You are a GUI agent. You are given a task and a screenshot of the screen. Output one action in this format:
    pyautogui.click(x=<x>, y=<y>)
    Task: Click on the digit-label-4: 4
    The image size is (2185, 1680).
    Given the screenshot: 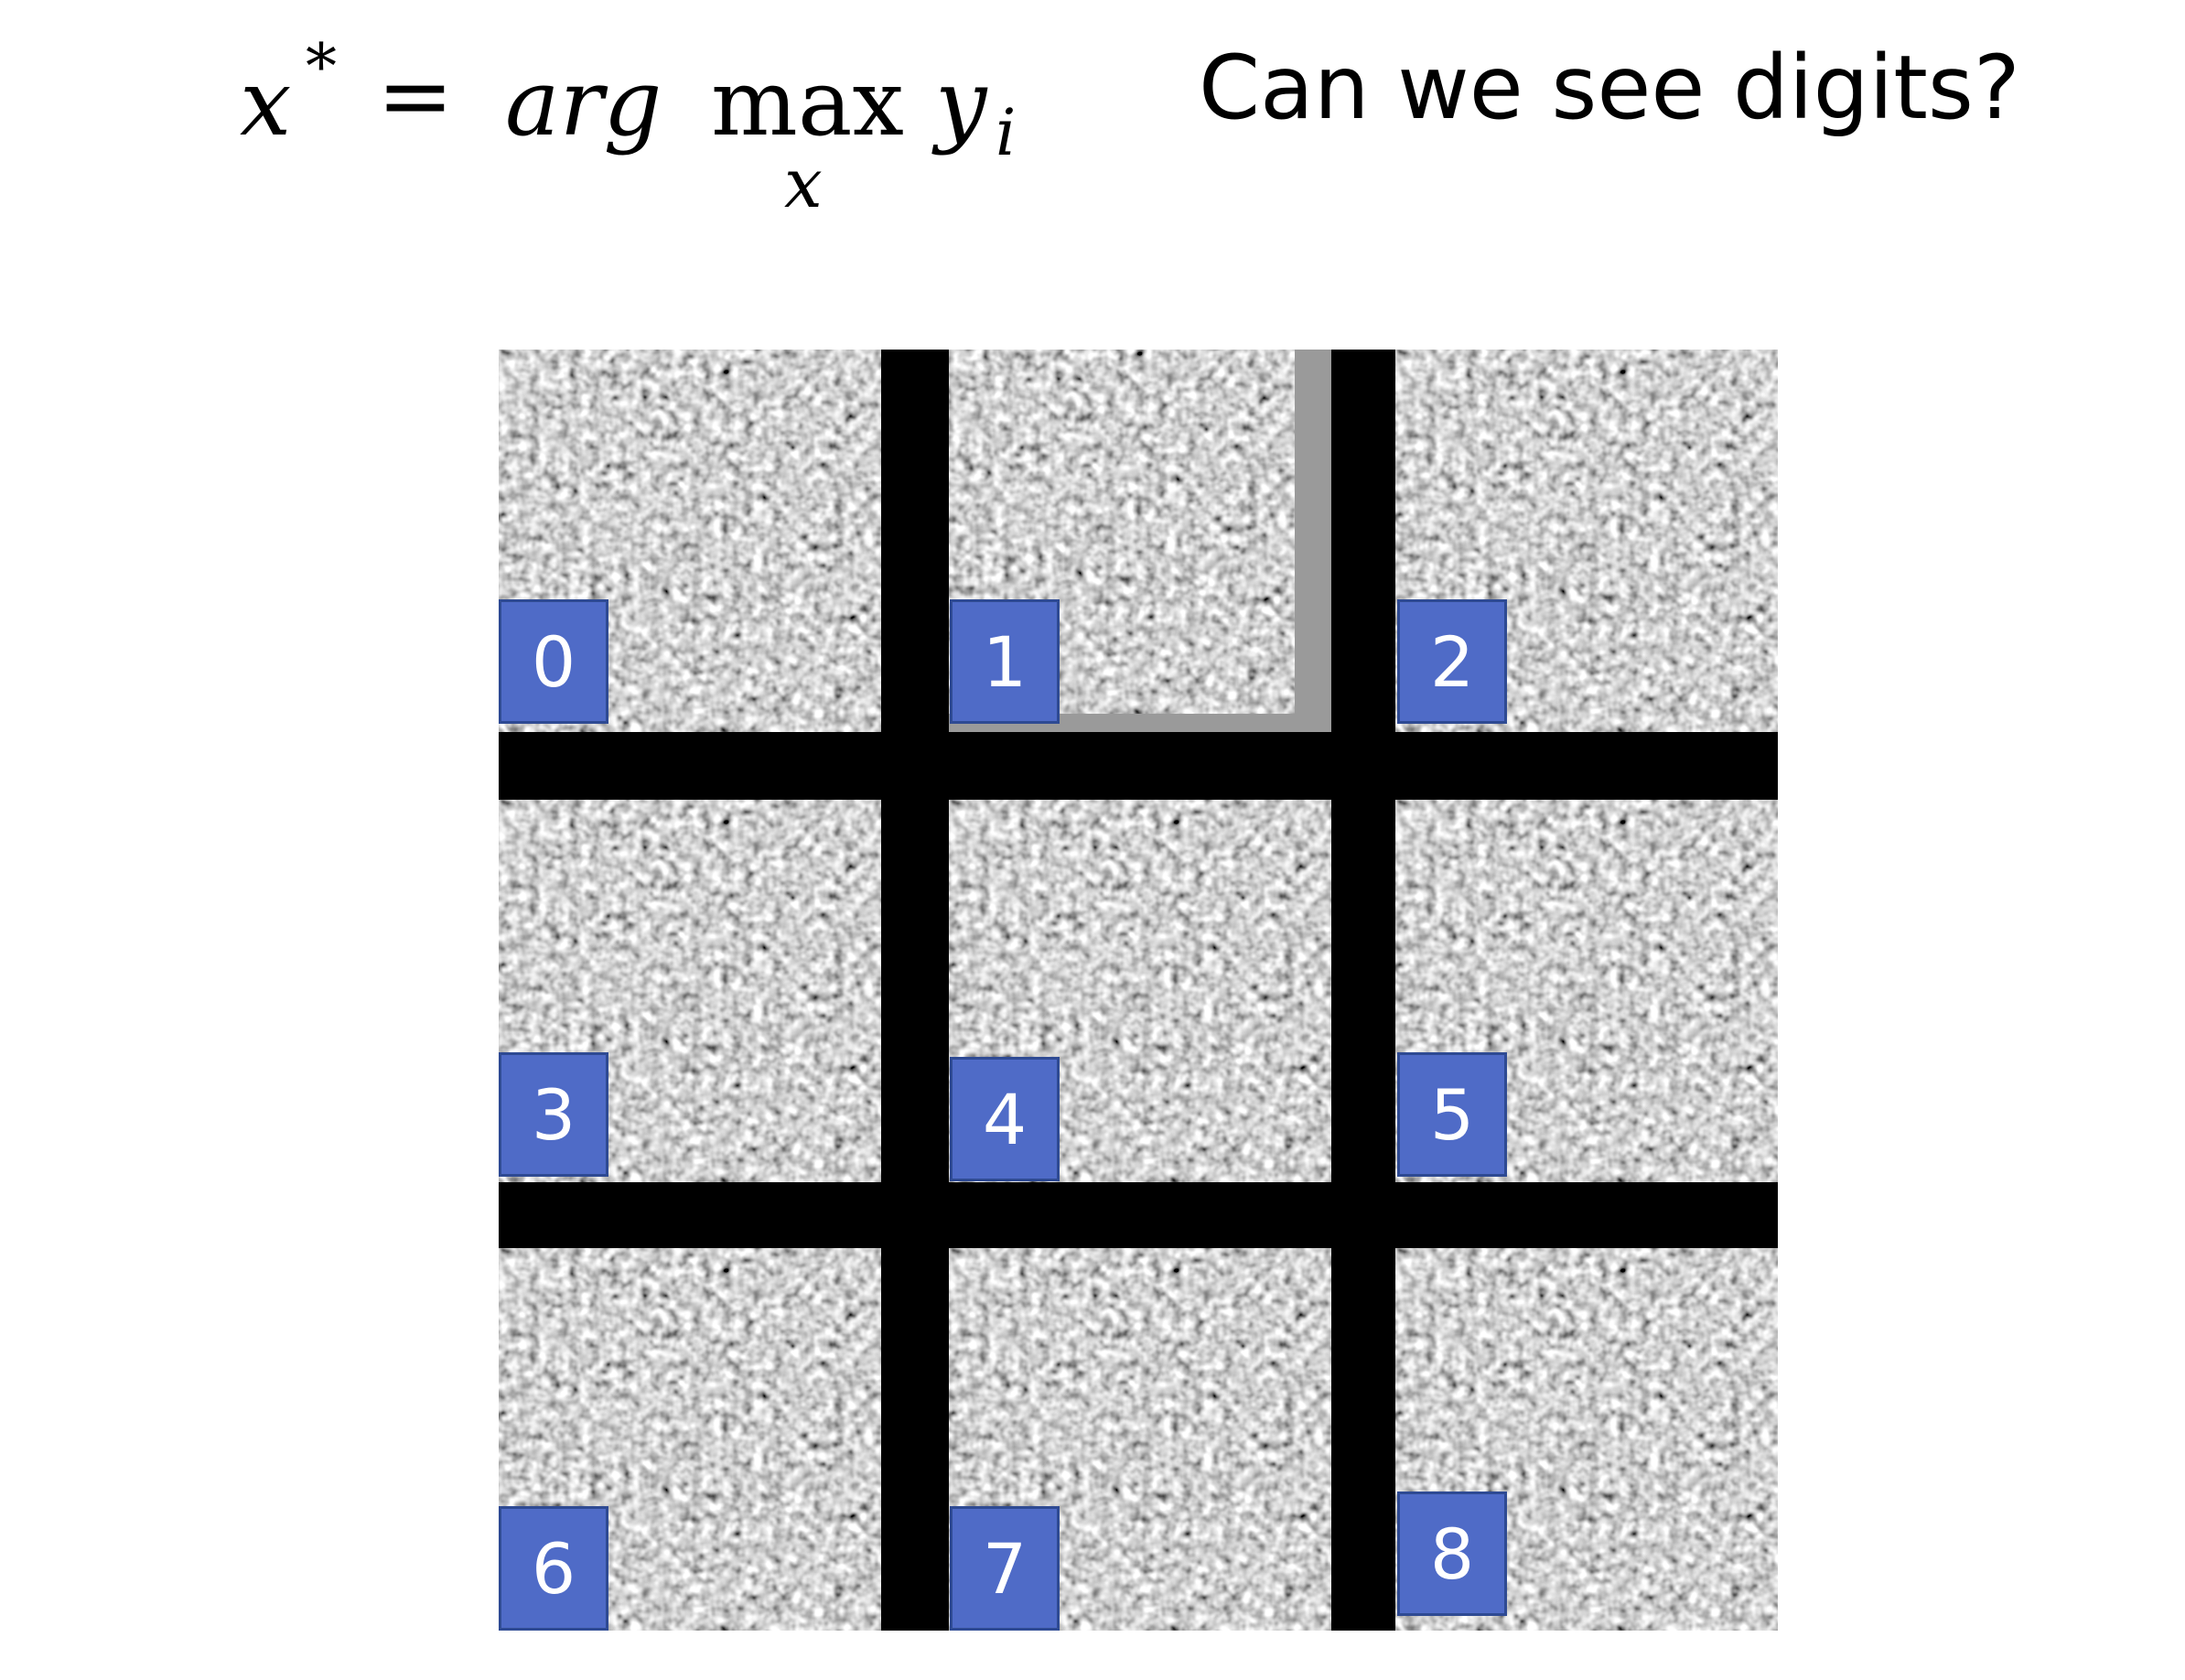 What is the action you would take?
    pyautogui.click(x=1005, y=1119)
    